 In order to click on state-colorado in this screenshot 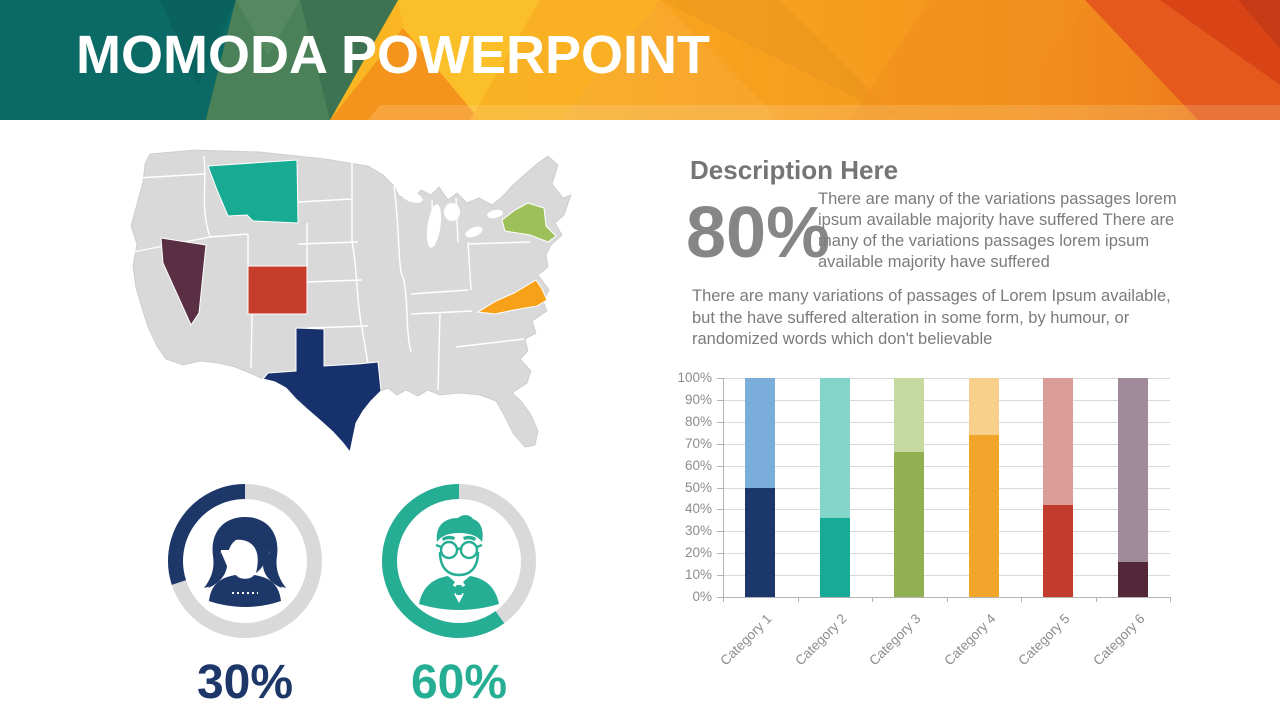, I will do `click(277, 290)`.